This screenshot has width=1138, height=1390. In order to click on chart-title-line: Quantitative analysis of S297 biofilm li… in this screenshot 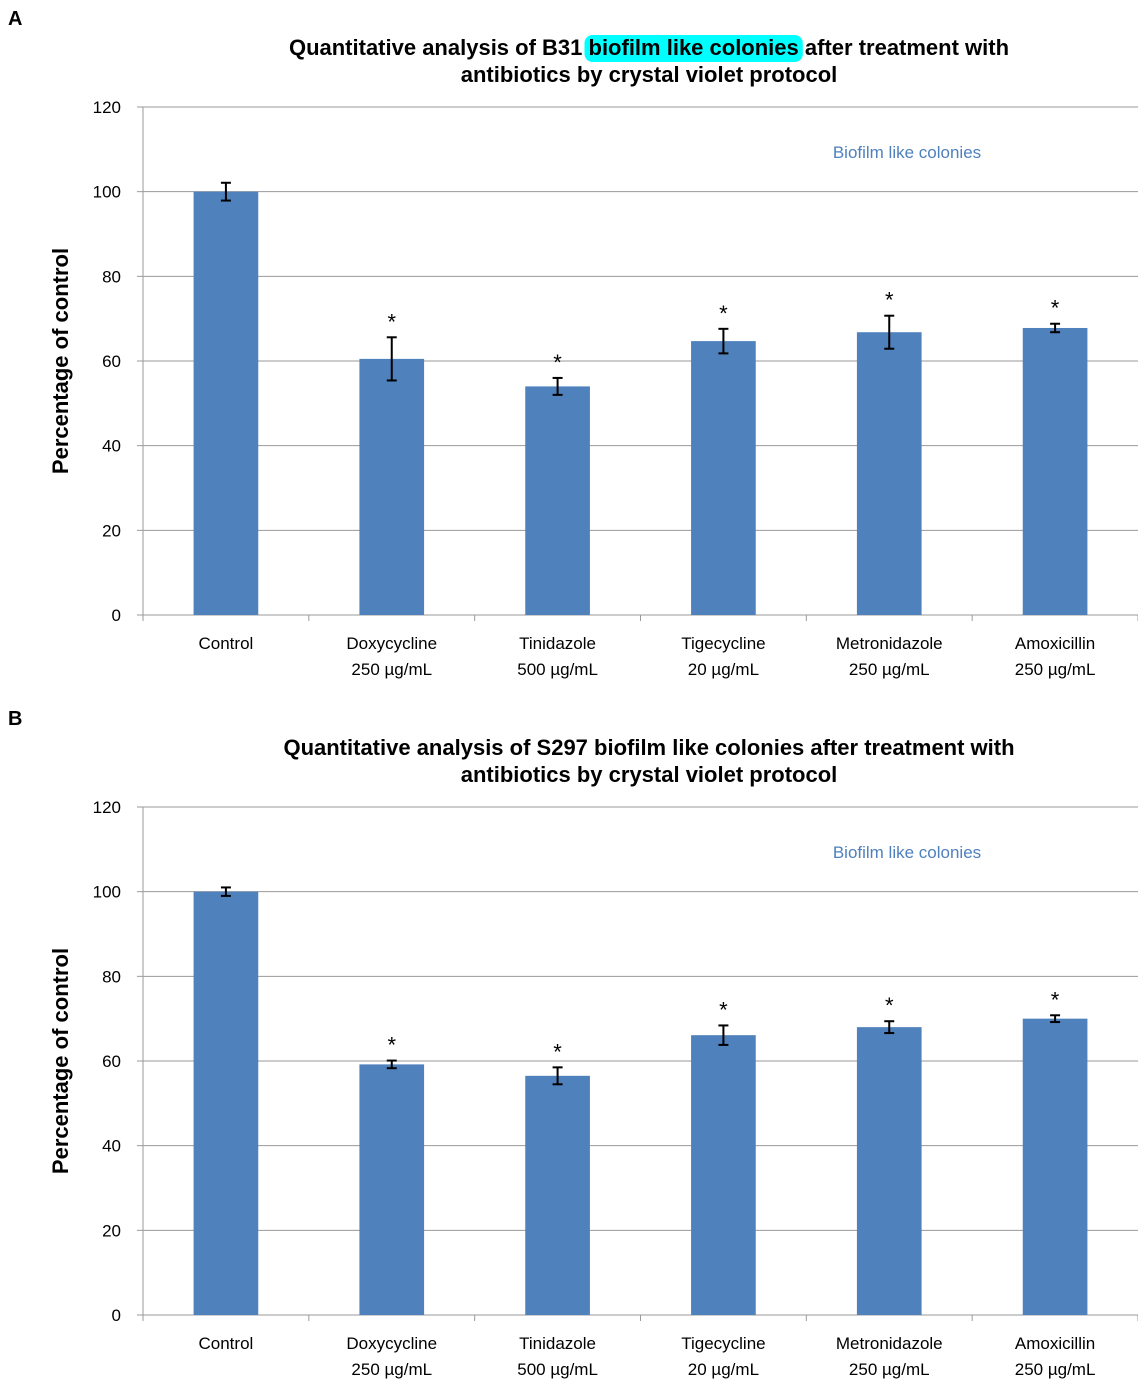, I will do `click(648, 747)`.